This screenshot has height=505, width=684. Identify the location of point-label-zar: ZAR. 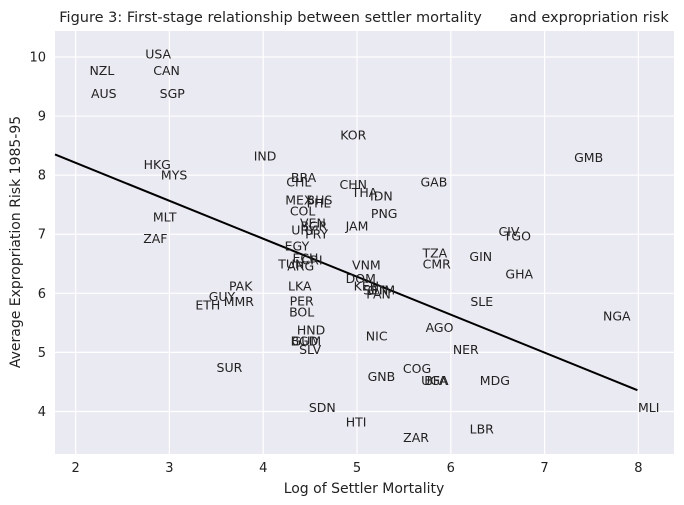
(416, 437).